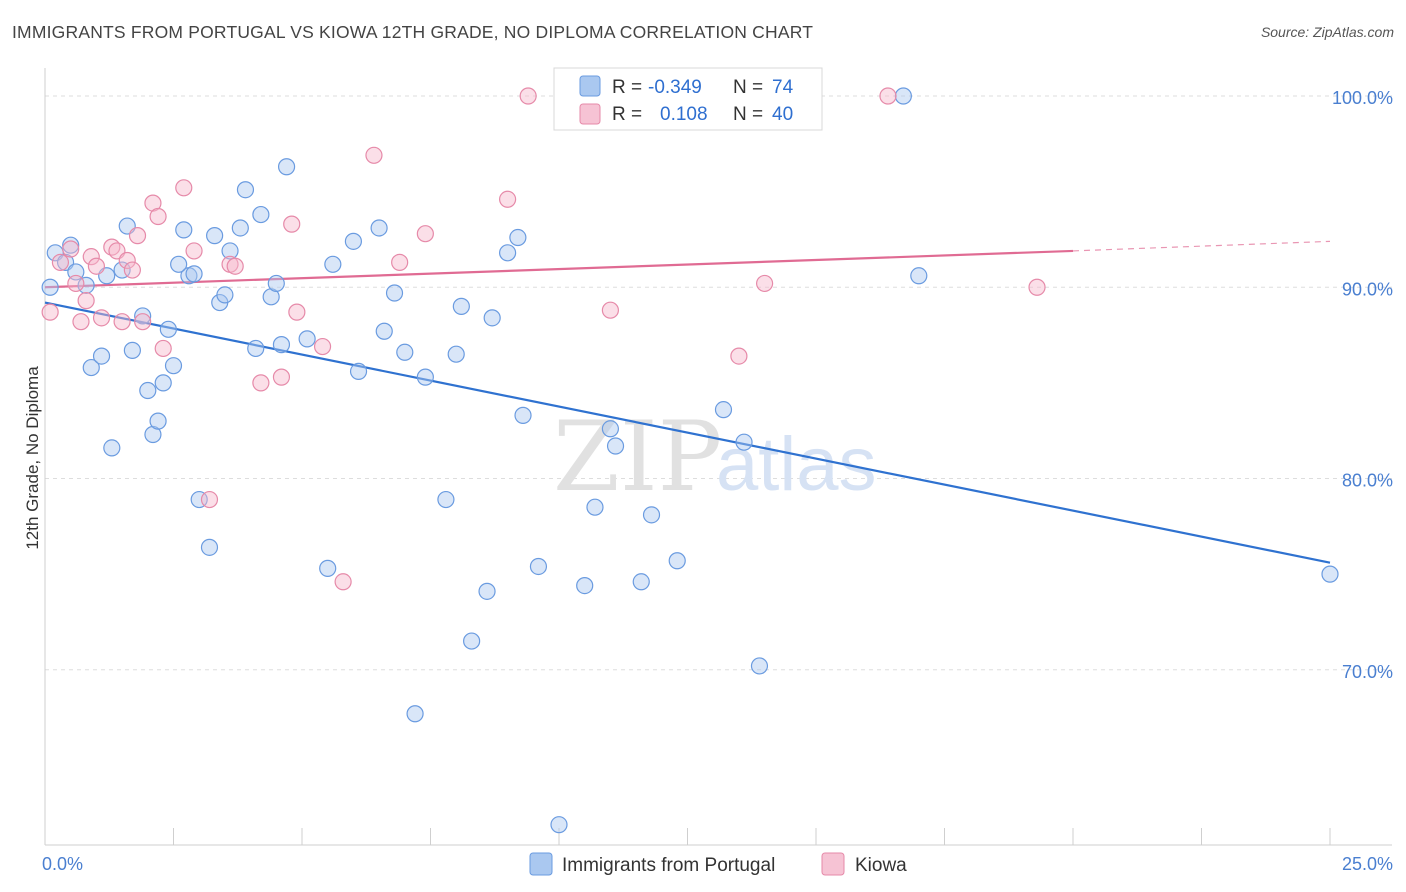  What do you see at coordinates (881, 865) in the screenshot?
I see `series-label-kiowa: Kiowa` at bounding box center [881, 865].